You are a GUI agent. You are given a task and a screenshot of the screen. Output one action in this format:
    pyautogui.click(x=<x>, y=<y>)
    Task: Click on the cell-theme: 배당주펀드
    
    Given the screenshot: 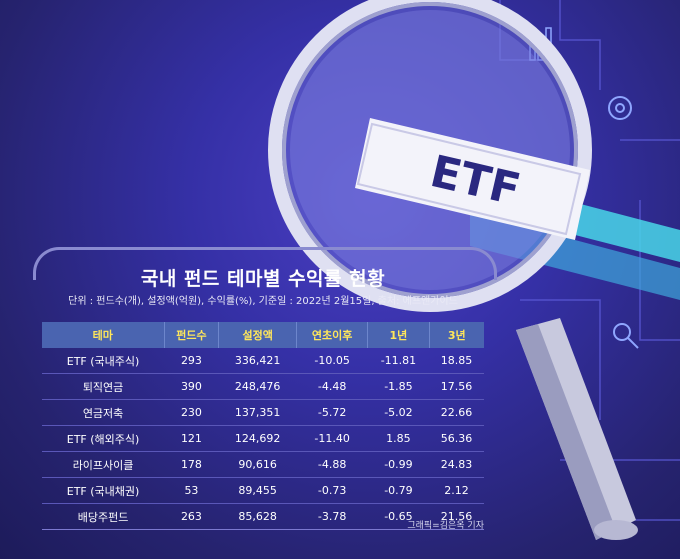 What is the action you would take?
    pyautogui.click(x=103, y=516)
    